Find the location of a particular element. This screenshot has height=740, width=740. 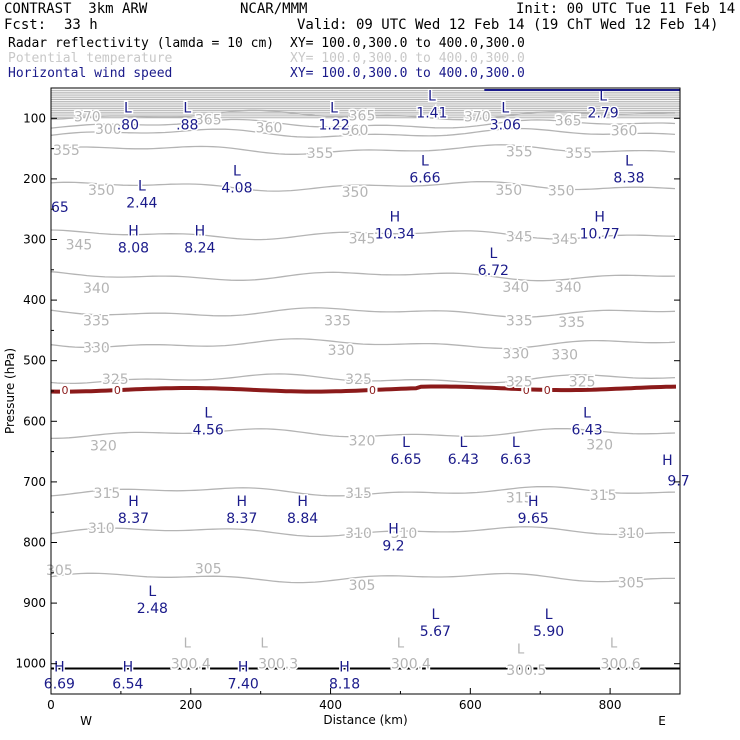

east-end-label: E is located at coordinates (662, 721).